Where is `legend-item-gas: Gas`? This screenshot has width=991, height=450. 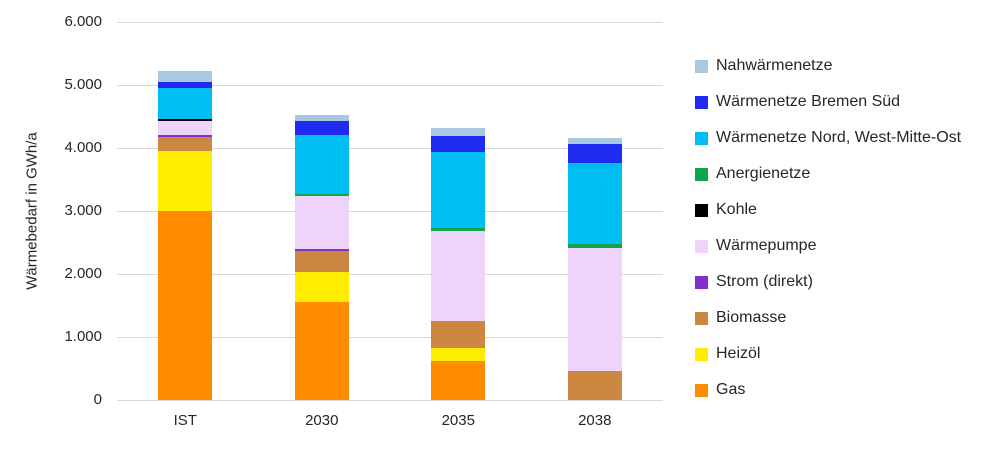 legend-item-gas: Gas is located at coordinates (840, 390).